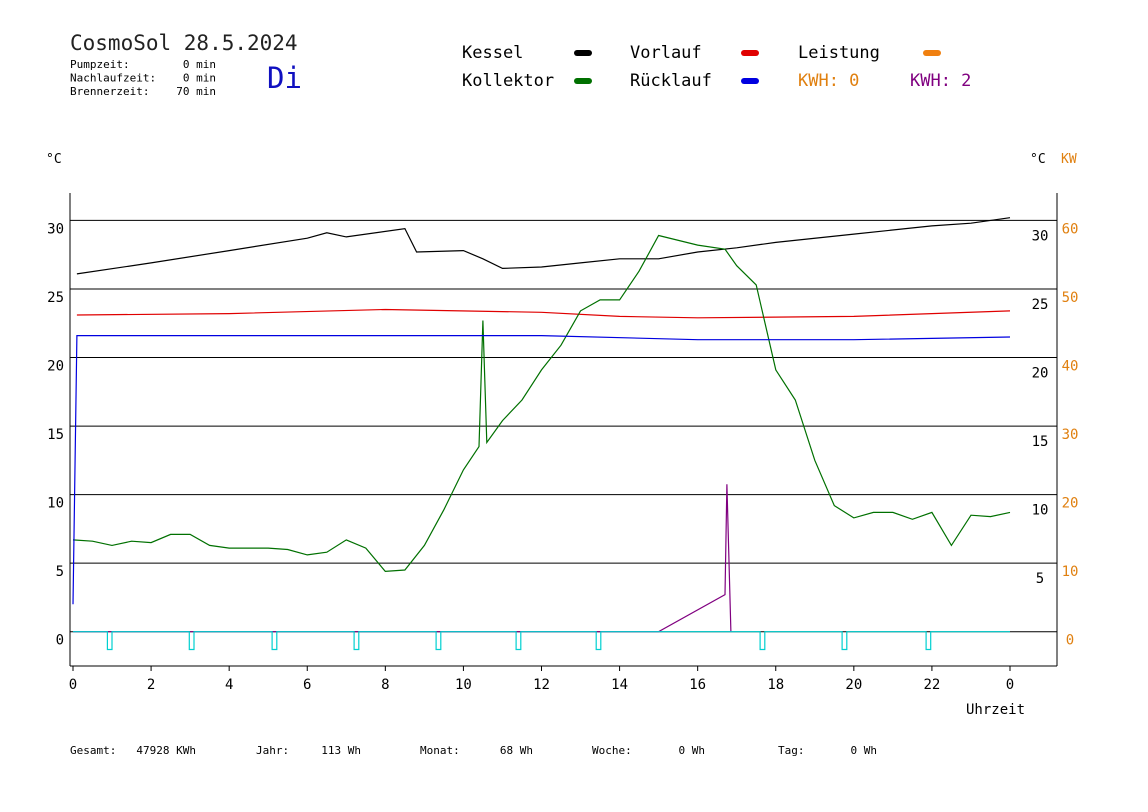  Describe the element at coordinates (791, 750) in the screenshot. I see `footer-label: Tag:` at that location.